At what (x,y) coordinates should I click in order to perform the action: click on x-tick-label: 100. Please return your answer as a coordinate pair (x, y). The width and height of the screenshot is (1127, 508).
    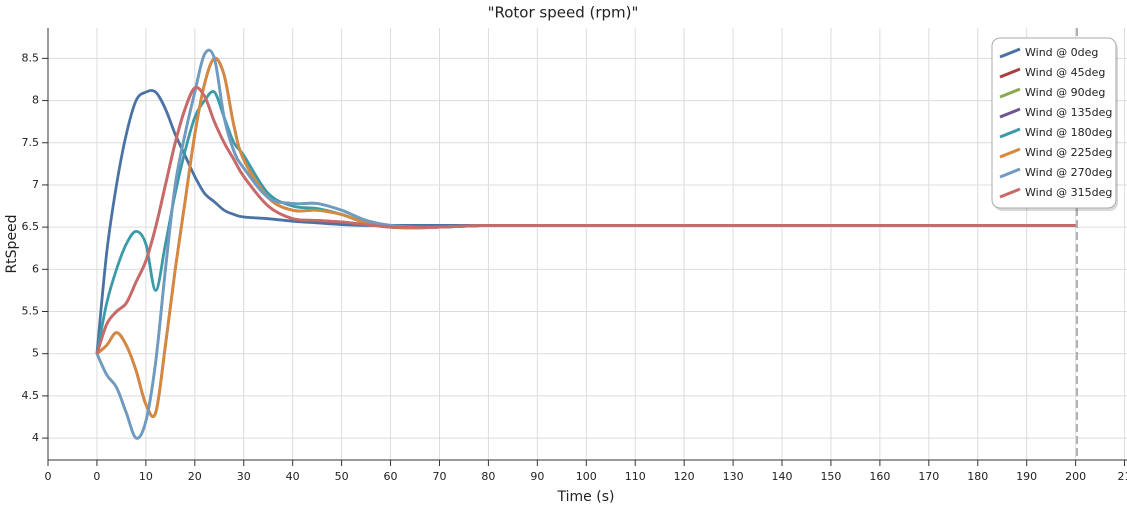
    Looking at the image, I should click on (586, 476).